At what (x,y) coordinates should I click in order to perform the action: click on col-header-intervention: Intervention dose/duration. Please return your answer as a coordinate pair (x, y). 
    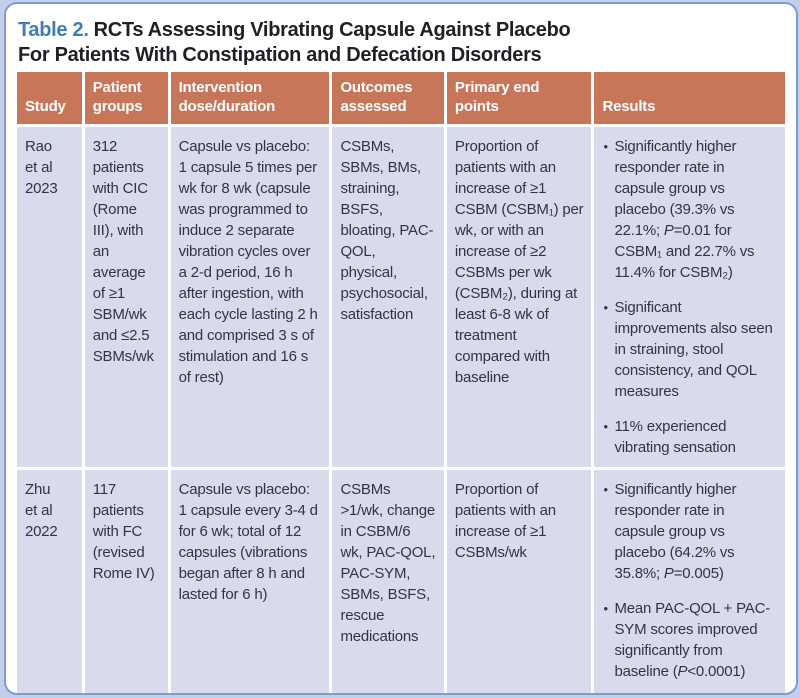
    Looking at the image, I should click on (250, 98).